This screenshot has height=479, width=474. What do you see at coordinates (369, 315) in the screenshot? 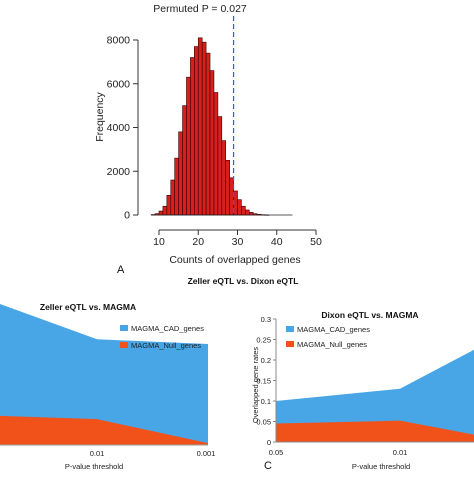
I see `dixon-chart-title: Dixon eQTL vs. MAGMA` at bounding box center [369, 315].